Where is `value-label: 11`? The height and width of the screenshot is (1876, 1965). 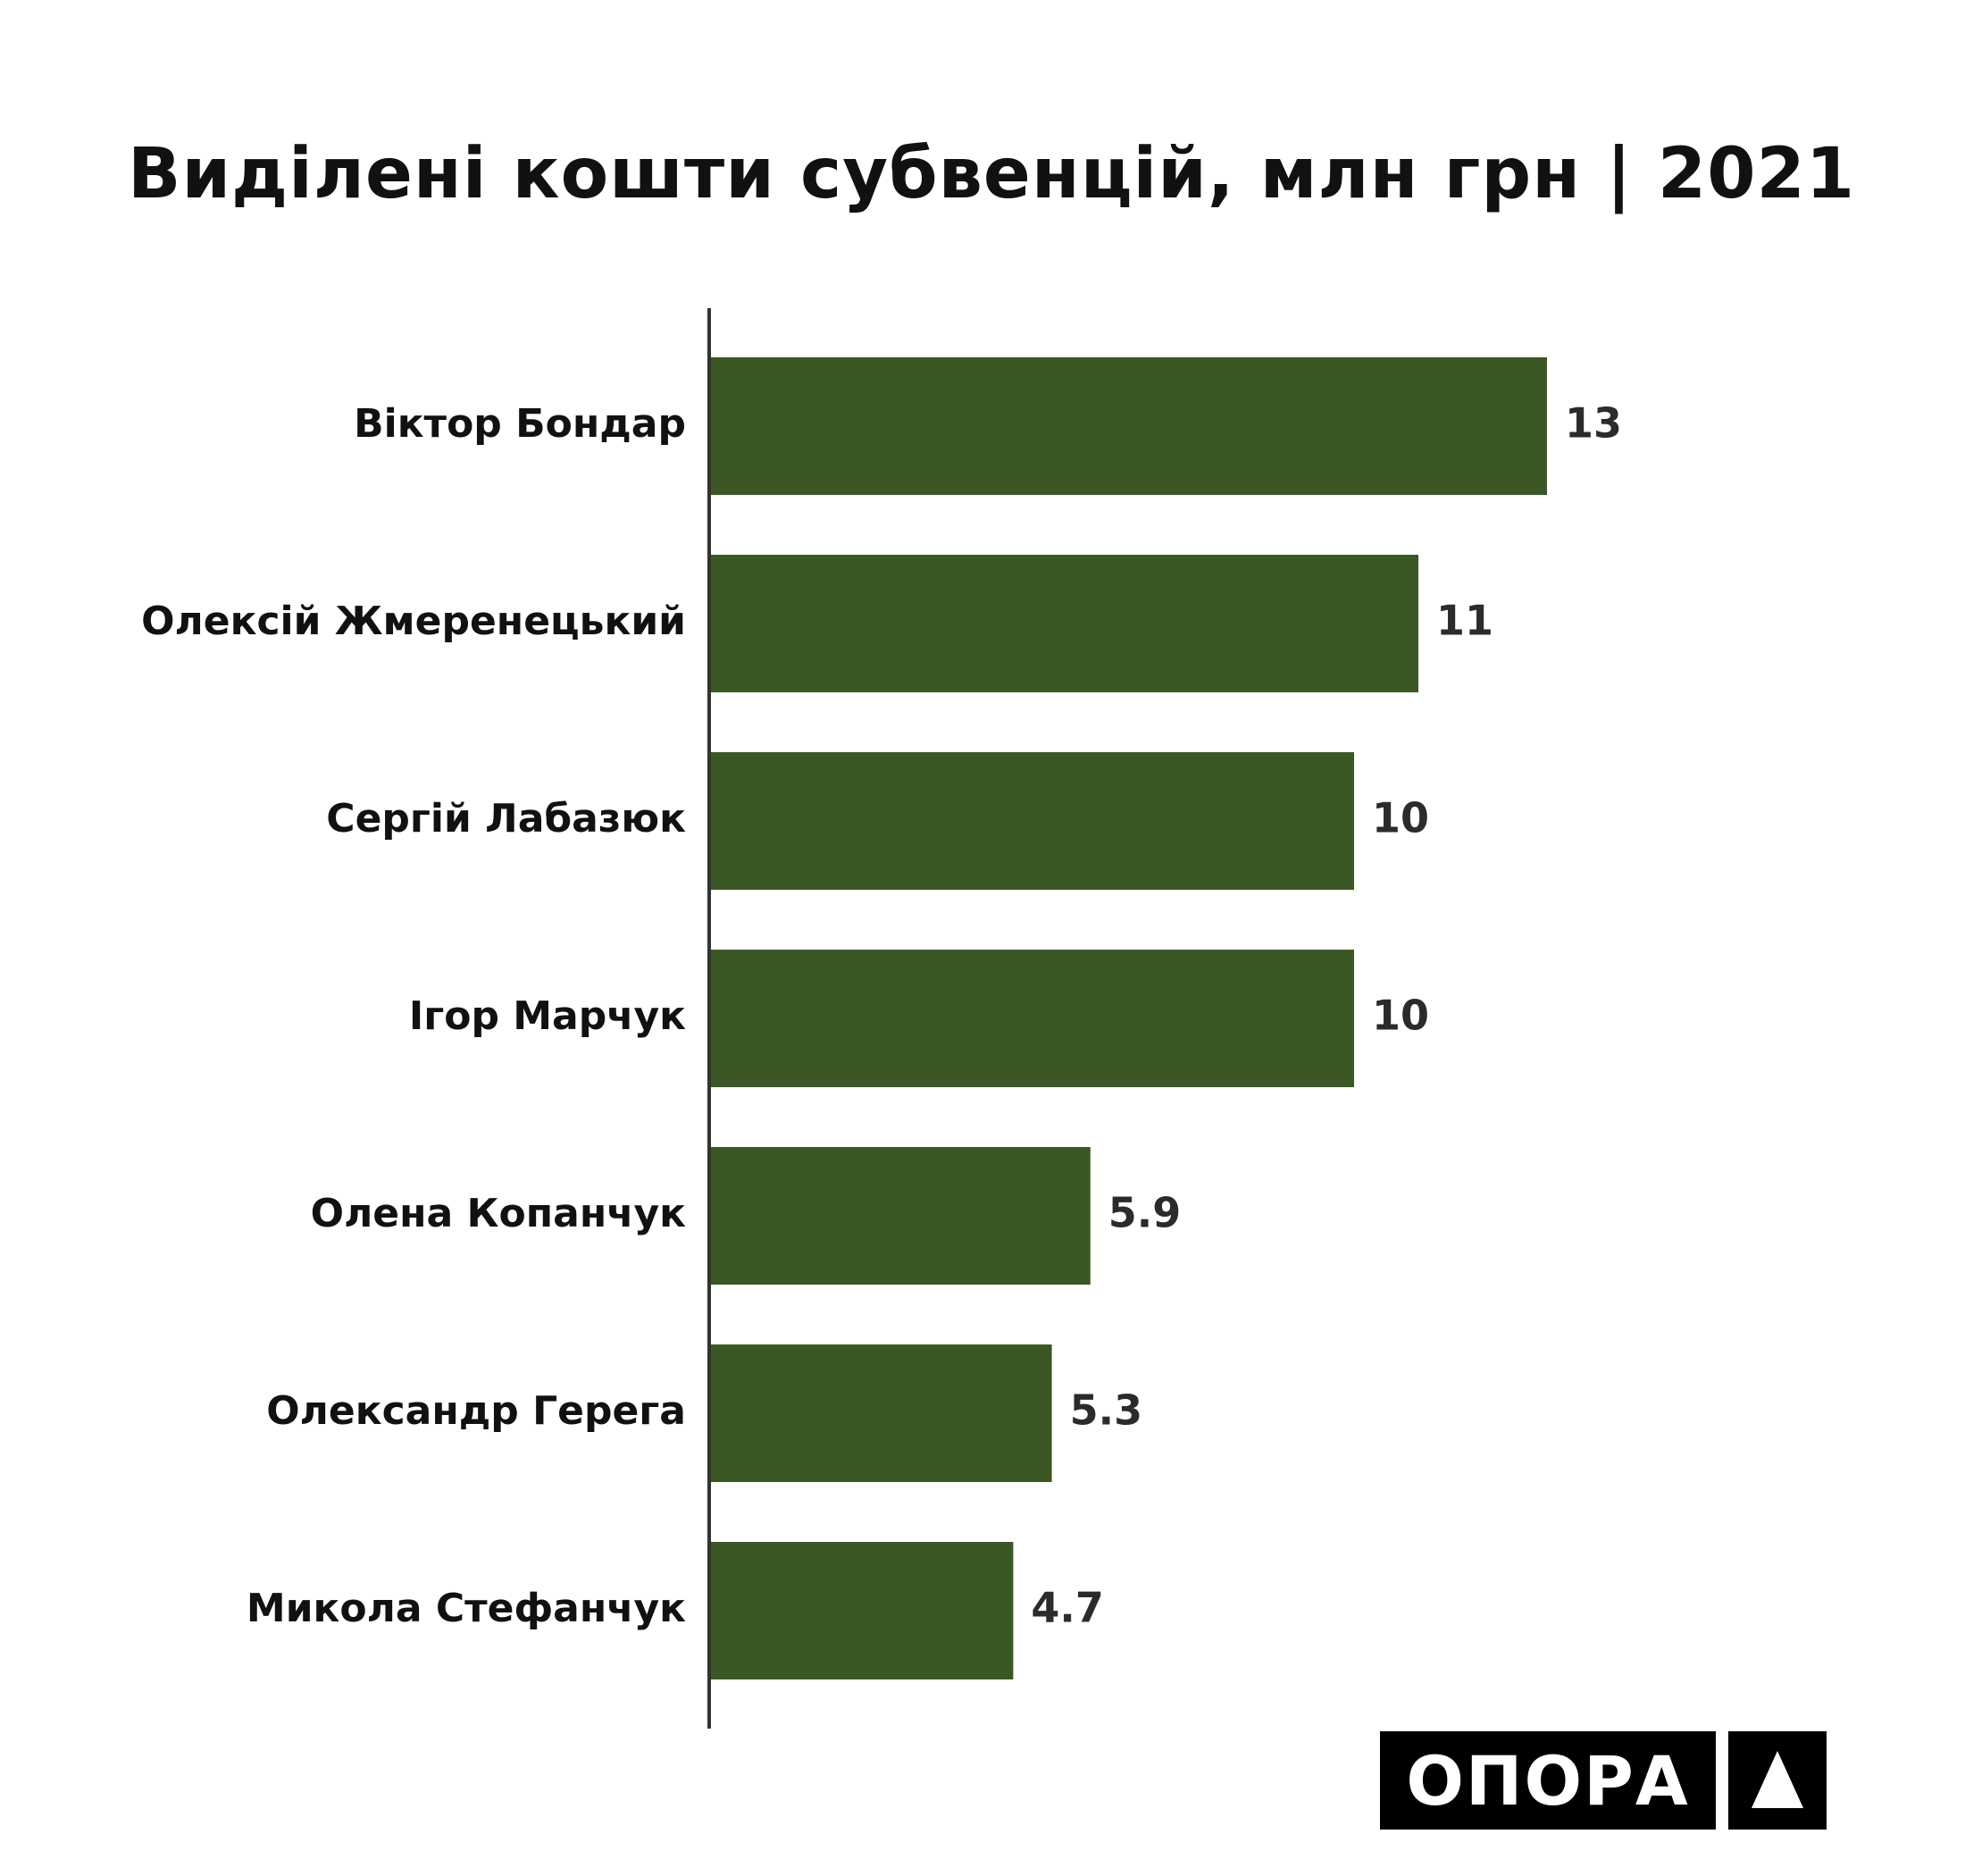
value-label: 11 is located at coordinates (1464, 621).